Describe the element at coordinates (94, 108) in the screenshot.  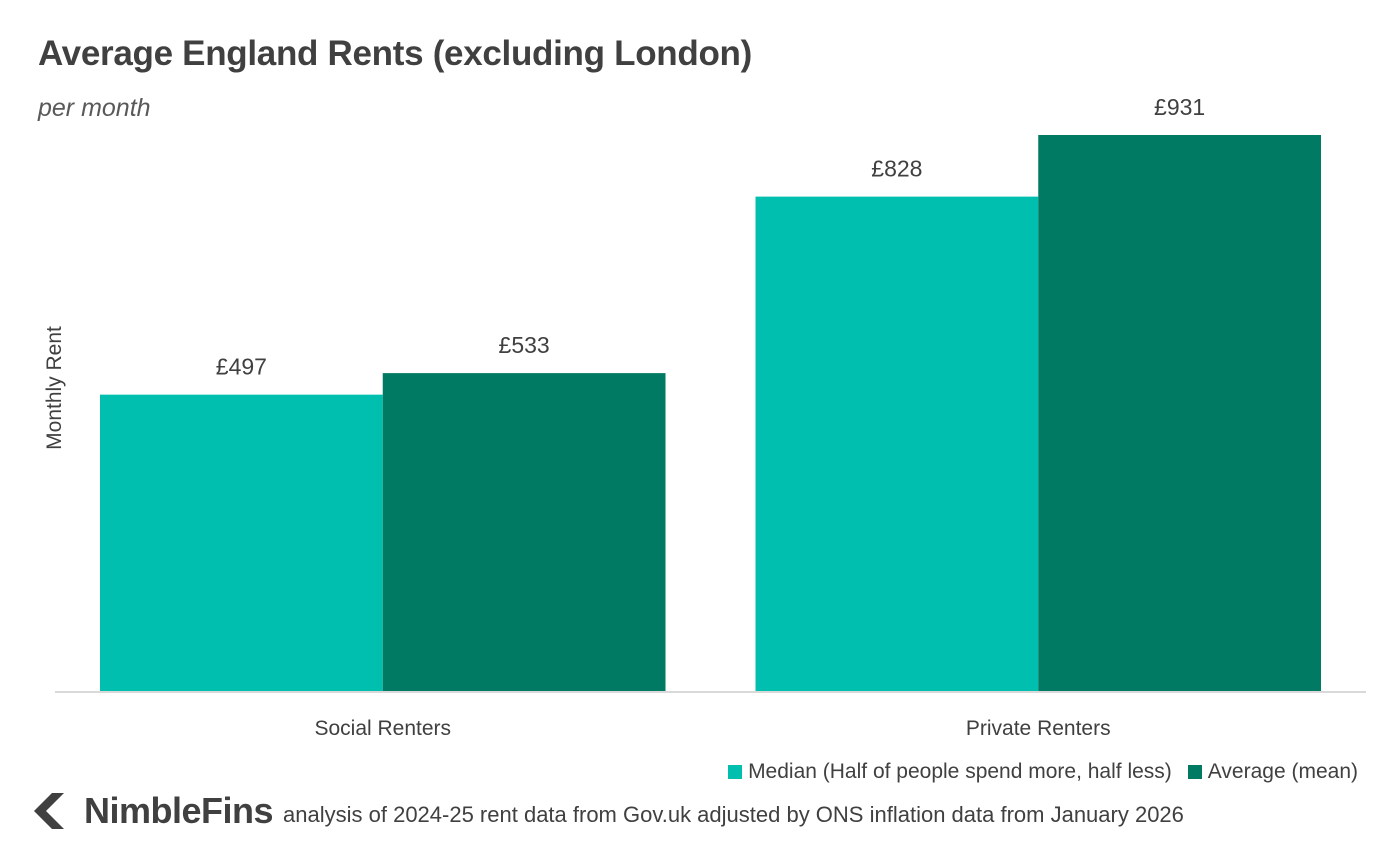
I see `chart-subtitle: per month` at that location.